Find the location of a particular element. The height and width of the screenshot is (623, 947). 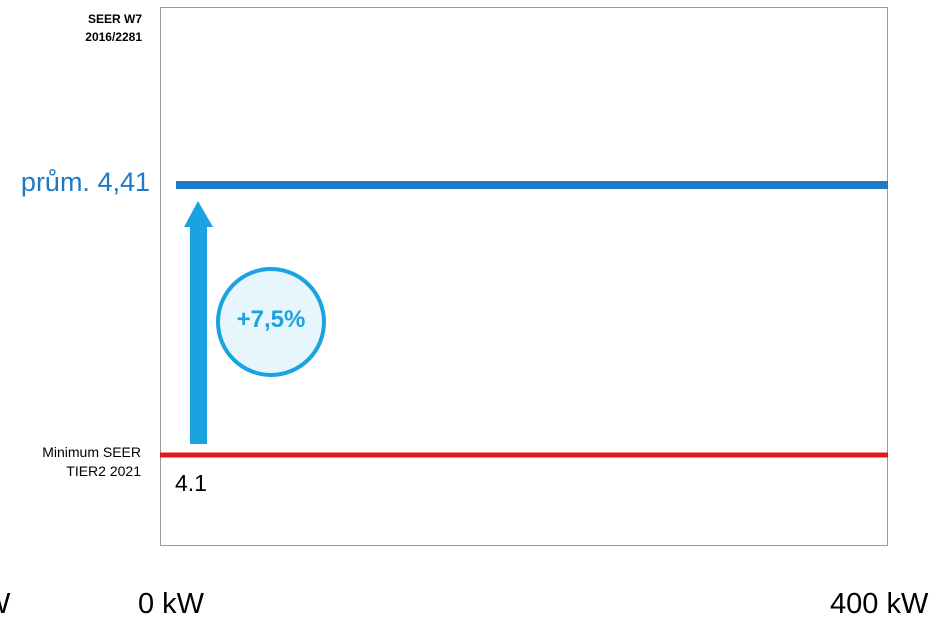

increase-arrow-head is located at coordinates (198, 214).